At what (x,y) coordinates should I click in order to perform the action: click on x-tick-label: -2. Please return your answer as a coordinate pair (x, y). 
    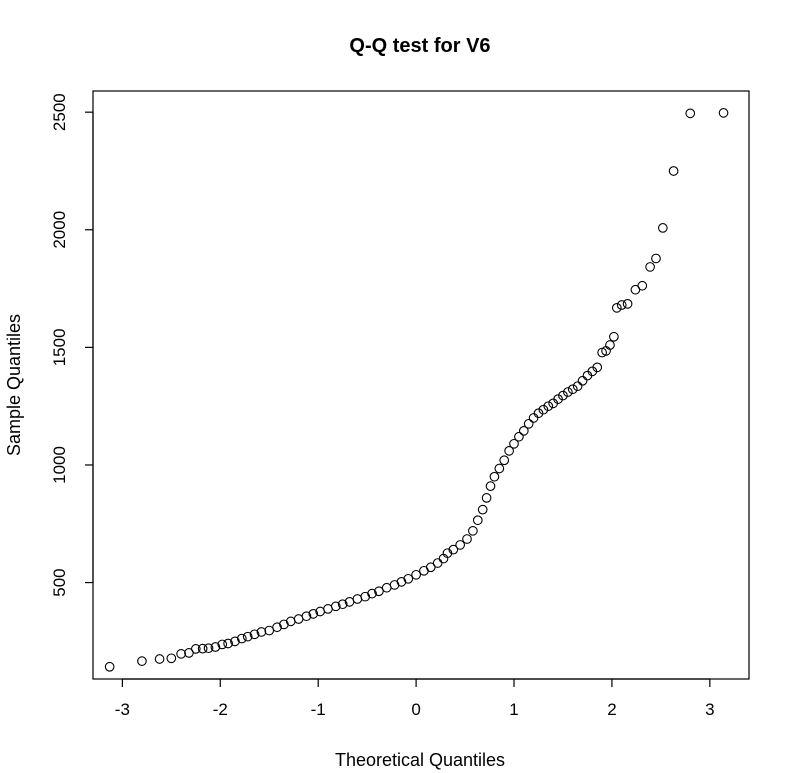
    Looking at the image, I should click on (220, 709).